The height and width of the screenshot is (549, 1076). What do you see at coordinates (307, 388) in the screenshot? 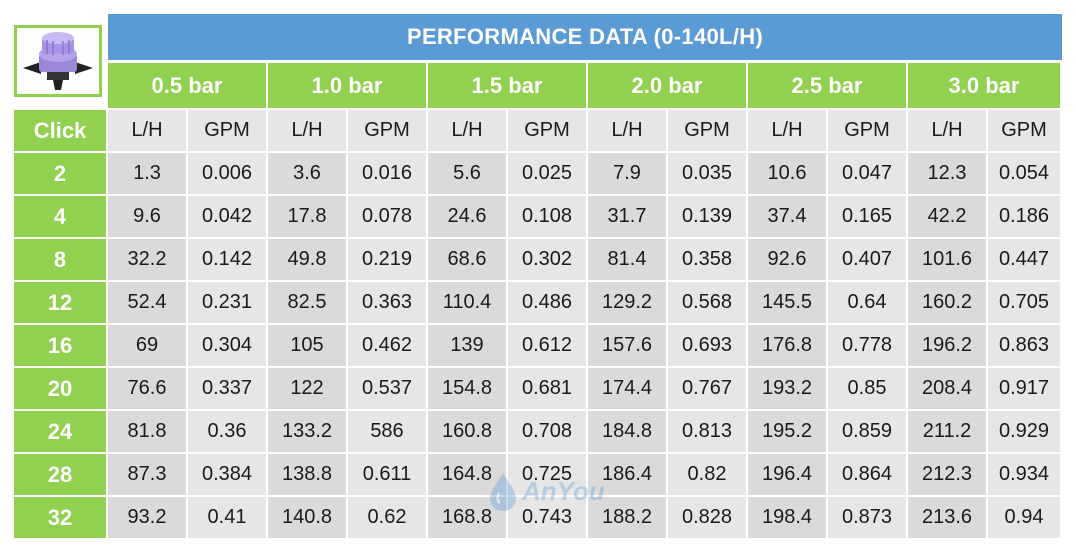
I see `value-cell: 122` at bounding box center [307, 388].